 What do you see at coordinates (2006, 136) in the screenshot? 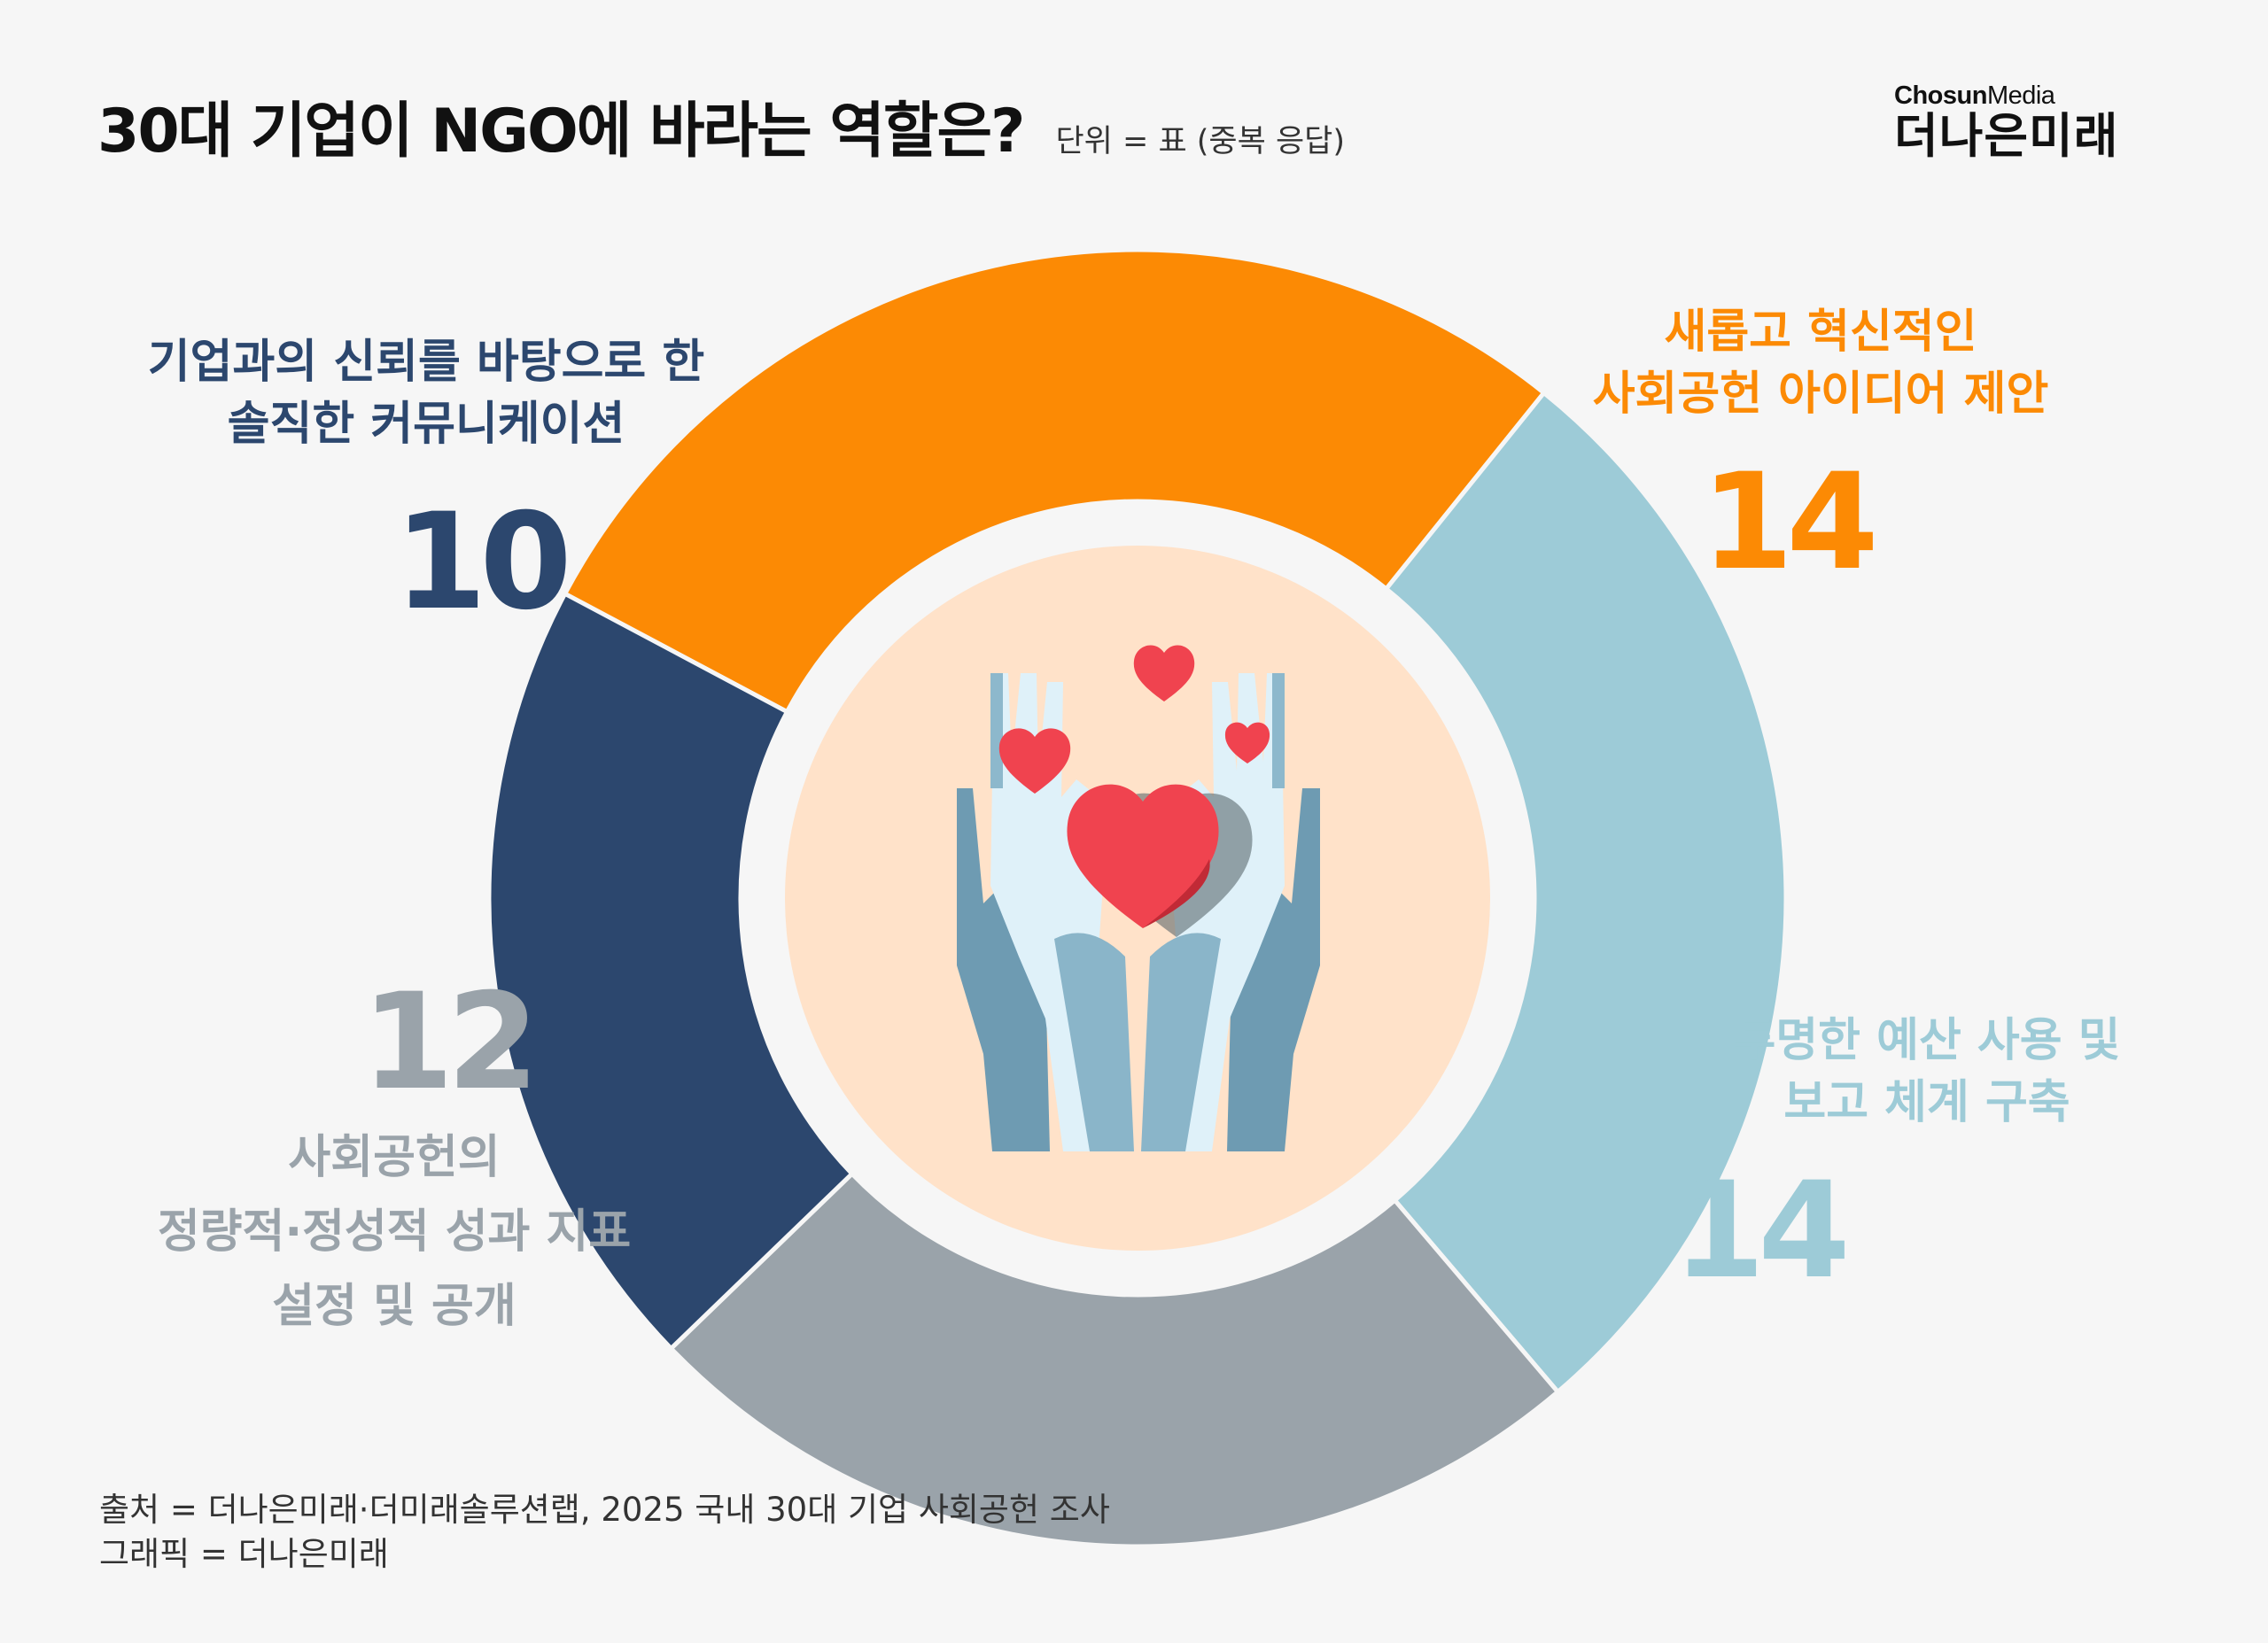
I see `brand-name: 더나은미래` at bounding box center [2006, 136].